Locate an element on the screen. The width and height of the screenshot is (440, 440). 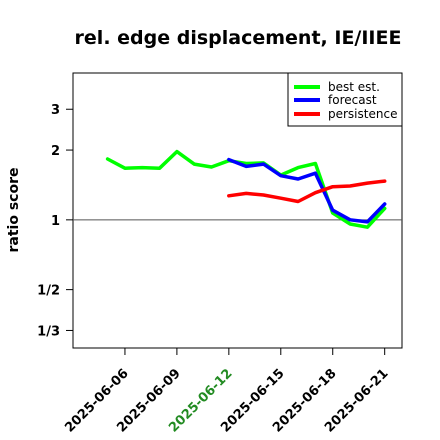
legend-label-forecast: forecast is located at coordinates (352, 100).